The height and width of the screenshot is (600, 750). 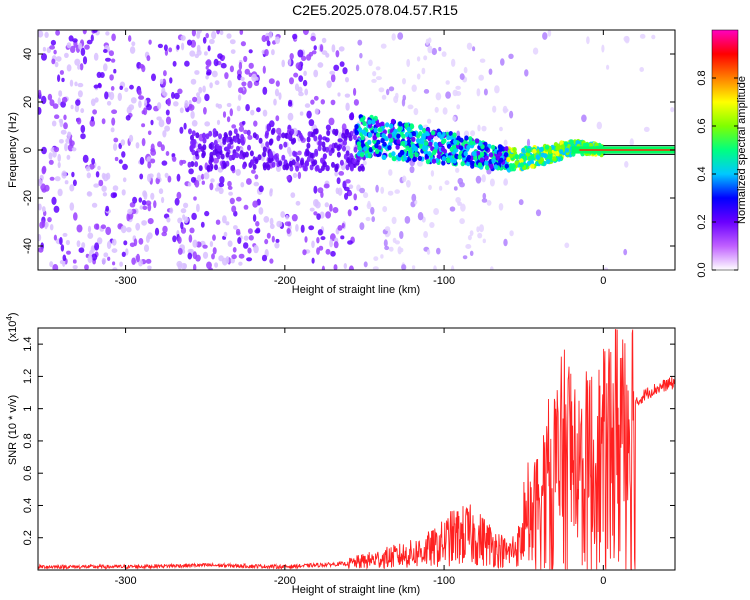 What do you see at coordinates (28, 150) in the screenshot?
I see `heatmap-y-tick-label: 0` at bounding box center [28, 150].